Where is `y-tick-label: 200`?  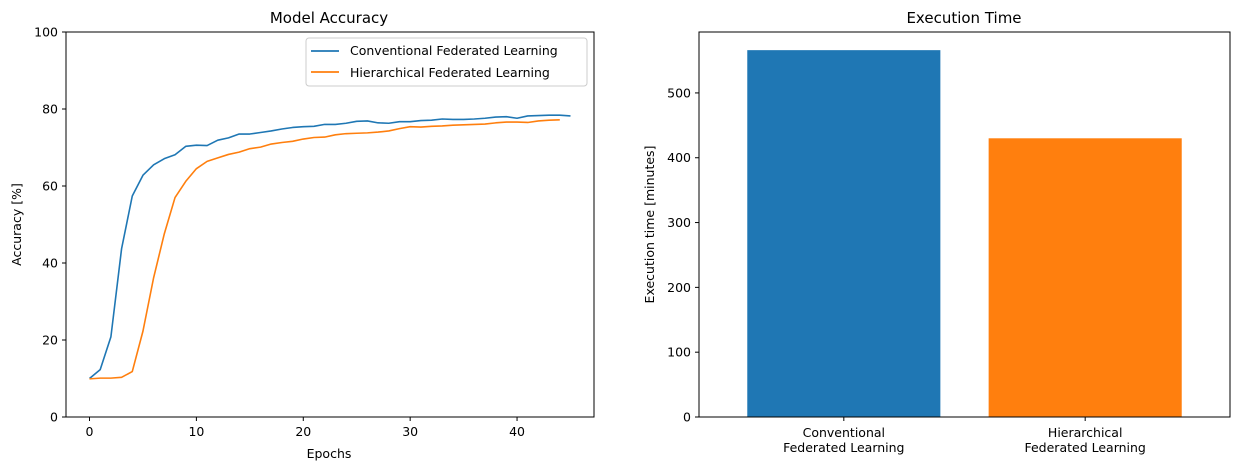 y-tick-label: 200 is located at coordinates (679, 287).